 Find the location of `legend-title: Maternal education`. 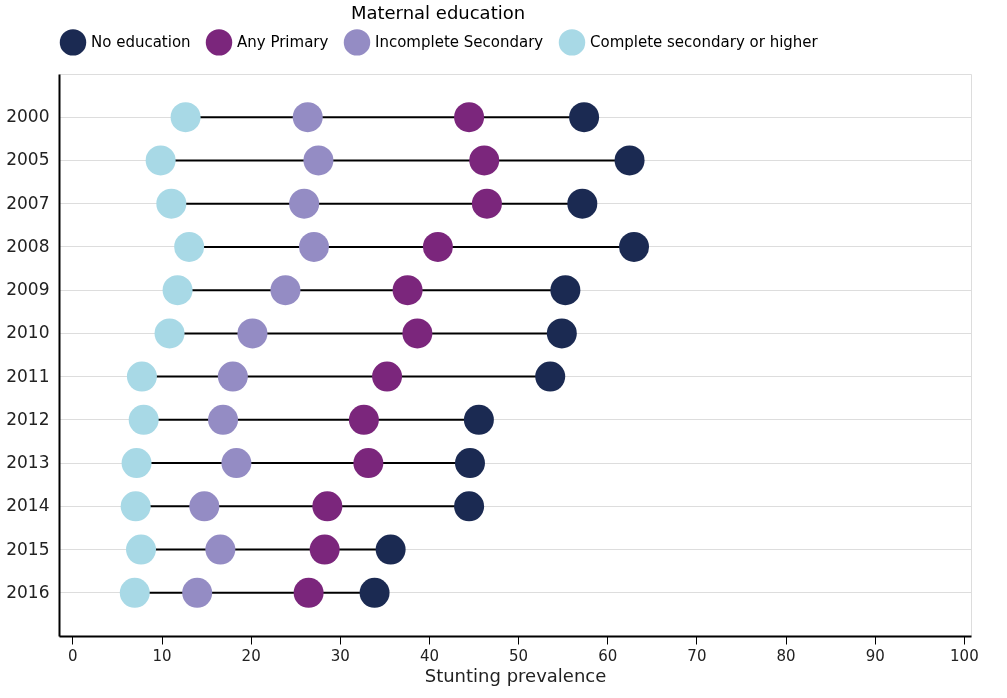

legend-title: Maternal education is located at coordinates (438, 12).